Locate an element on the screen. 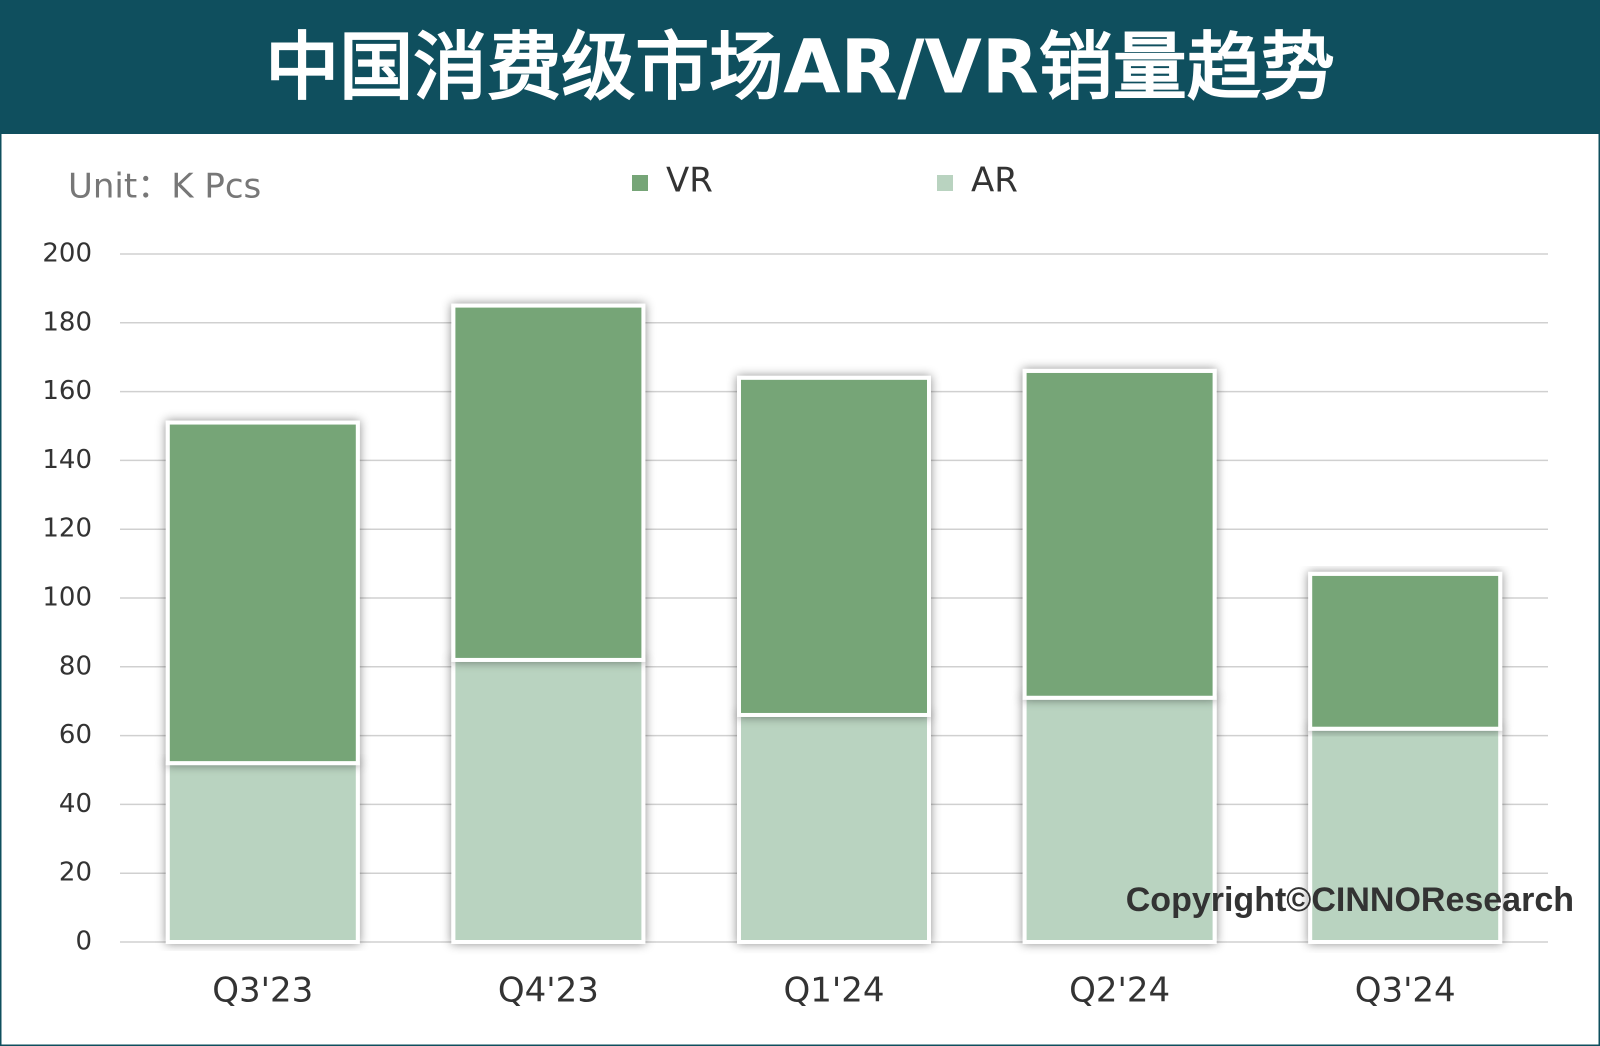 Image resolution: width=1600 pixels, height=1046 pixels. header-band is located at coordinates (800, 67).